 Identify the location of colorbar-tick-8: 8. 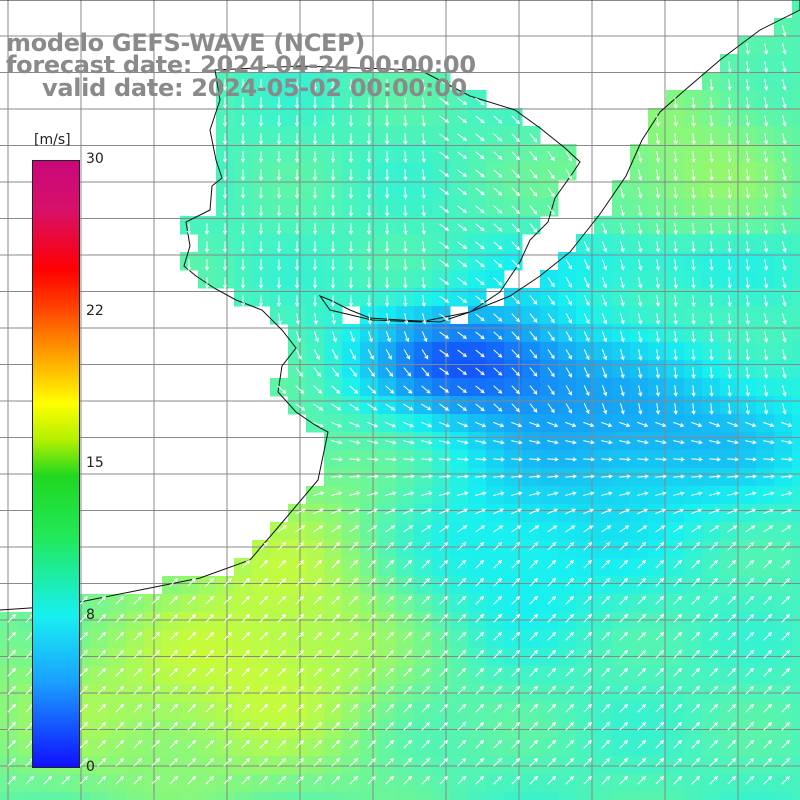
(90, 615).